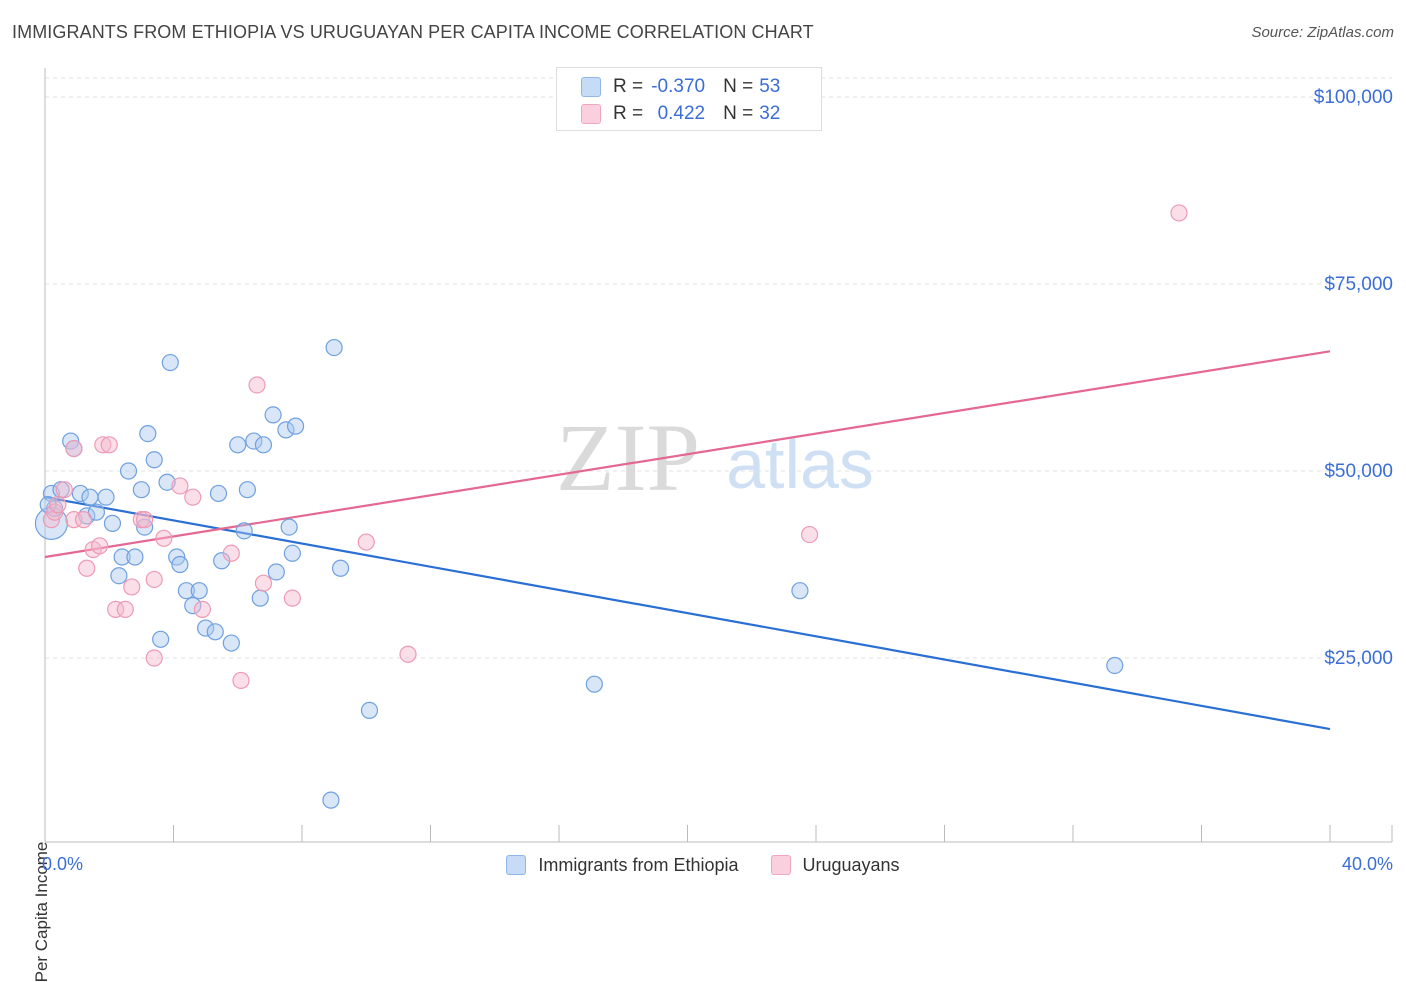 This screenshot has width=1406, height=982. I want to click on legend-item-uruguayans: Uruguayans, so click(835, 865).